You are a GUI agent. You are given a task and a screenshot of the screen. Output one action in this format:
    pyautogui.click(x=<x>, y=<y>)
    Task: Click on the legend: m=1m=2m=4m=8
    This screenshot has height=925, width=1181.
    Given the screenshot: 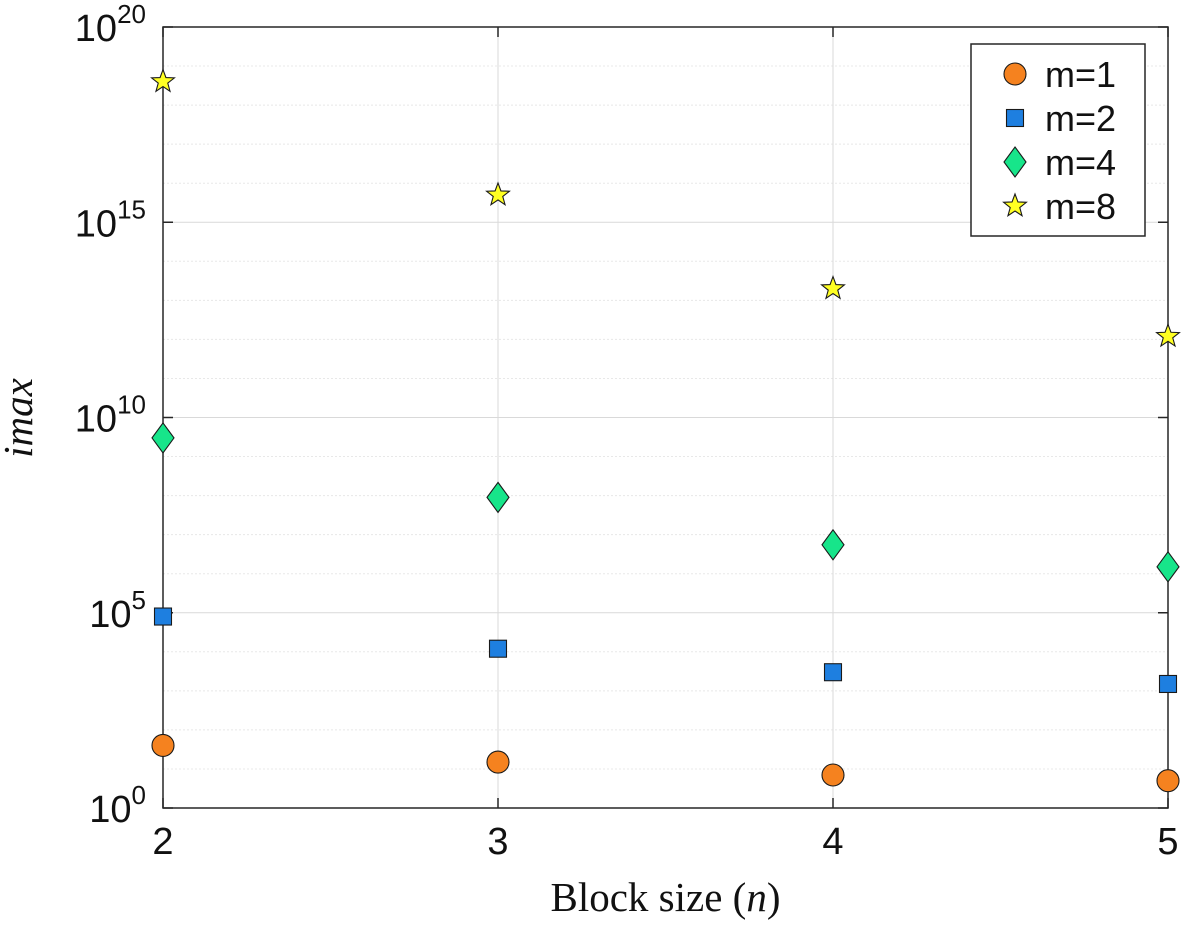 What is the action you would take?
    pyautogui.click(x=1058, y=140)
    